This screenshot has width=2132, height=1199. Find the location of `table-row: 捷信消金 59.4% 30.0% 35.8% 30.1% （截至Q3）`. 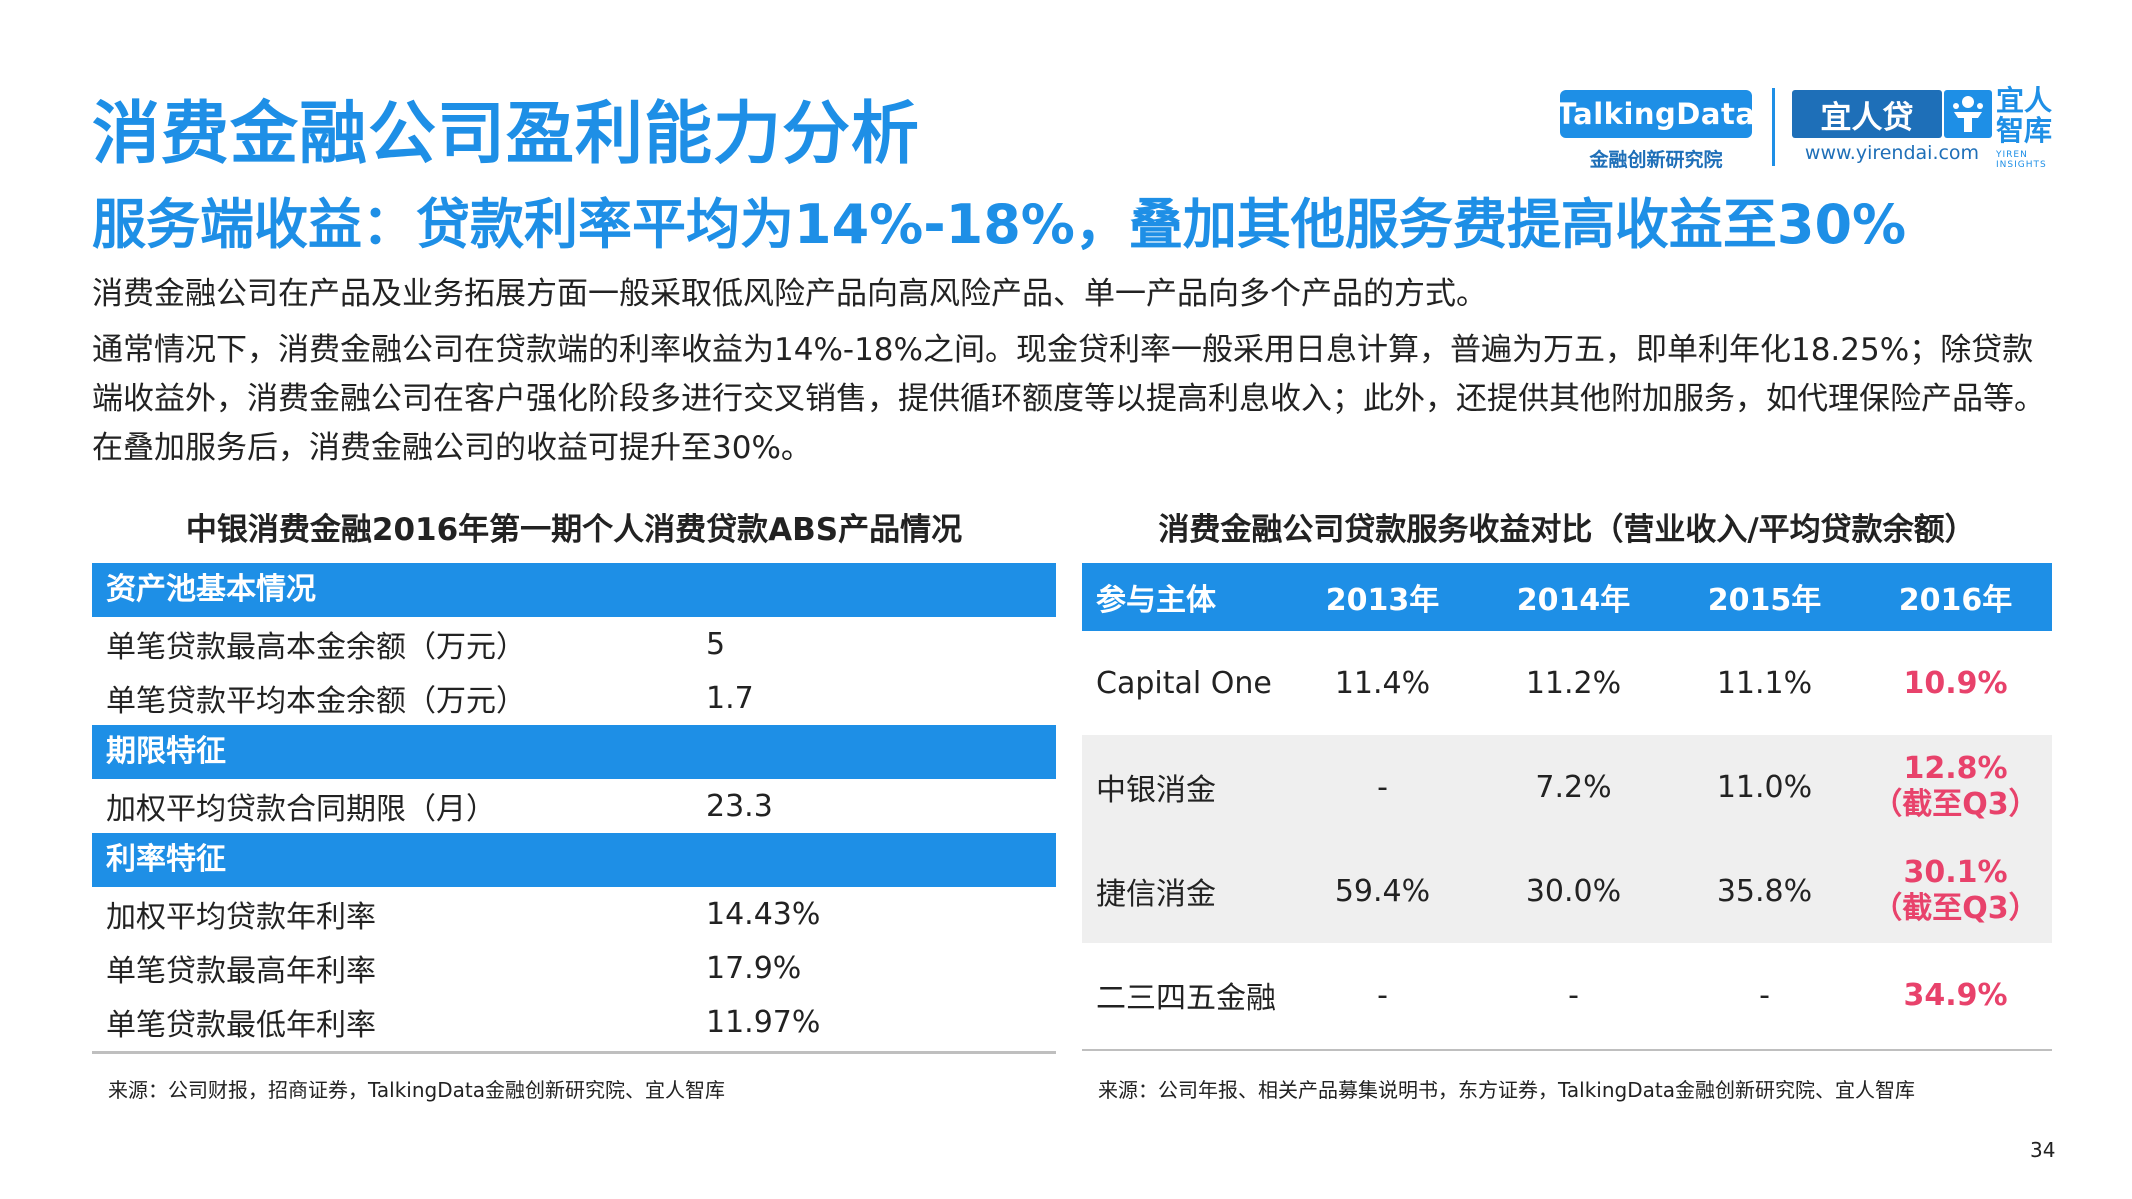

table-row: 捷信消金 59.4% 30.0% 35.8% 30.1% （截至Q3） is located at coordinates (1567, 891).